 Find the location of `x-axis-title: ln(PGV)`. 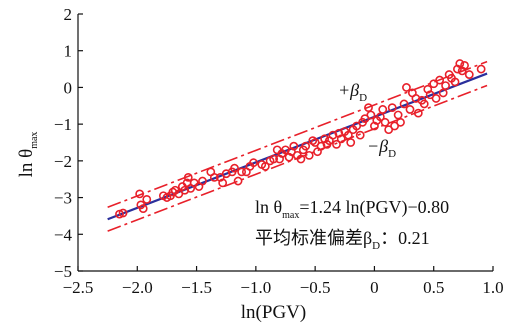

x-axis-title: ln(PGV) is located at coordinates (273, 312).